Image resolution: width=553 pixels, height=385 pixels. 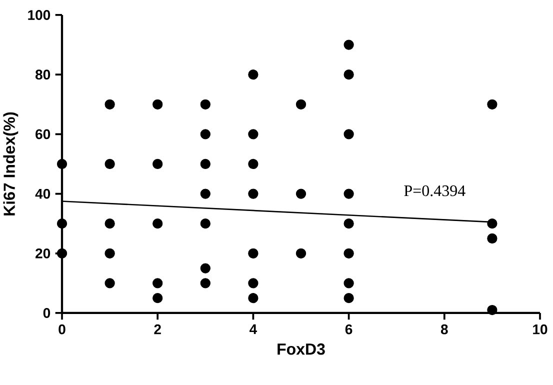 I want to click on y-tick-label: 80, so click(x=43, y=75).